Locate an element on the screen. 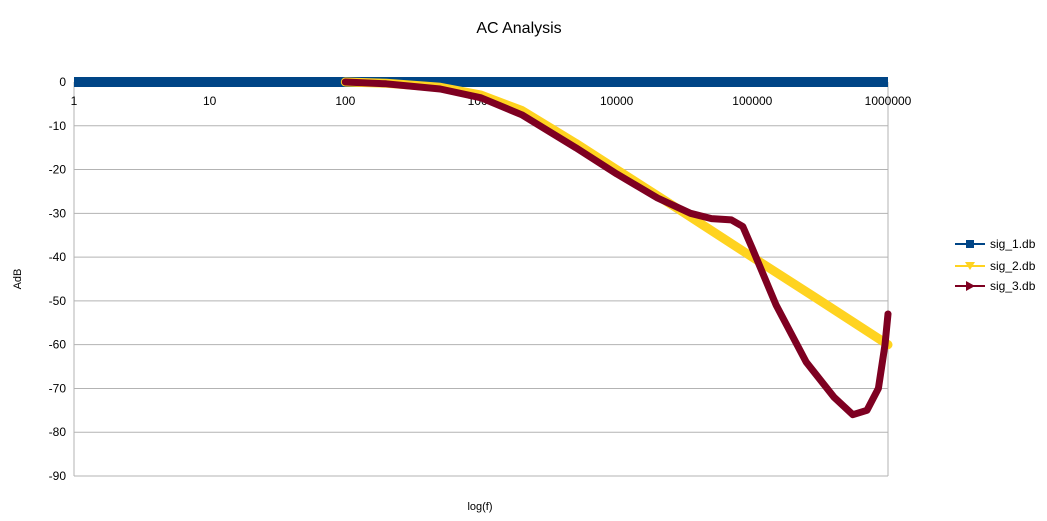  x-tick-label: 10000 is located at coordinates (617, 101).